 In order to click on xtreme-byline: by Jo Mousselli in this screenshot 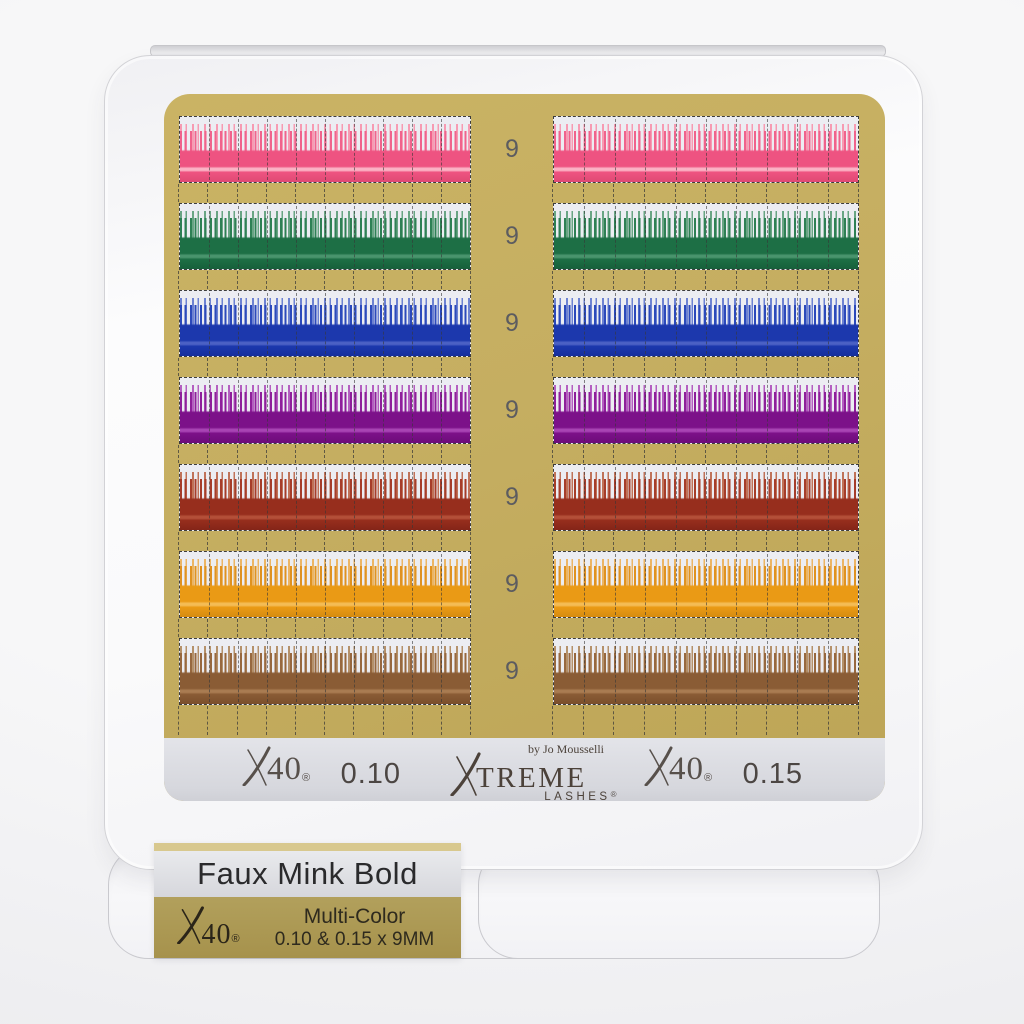, I will do `click(565, 749)`.